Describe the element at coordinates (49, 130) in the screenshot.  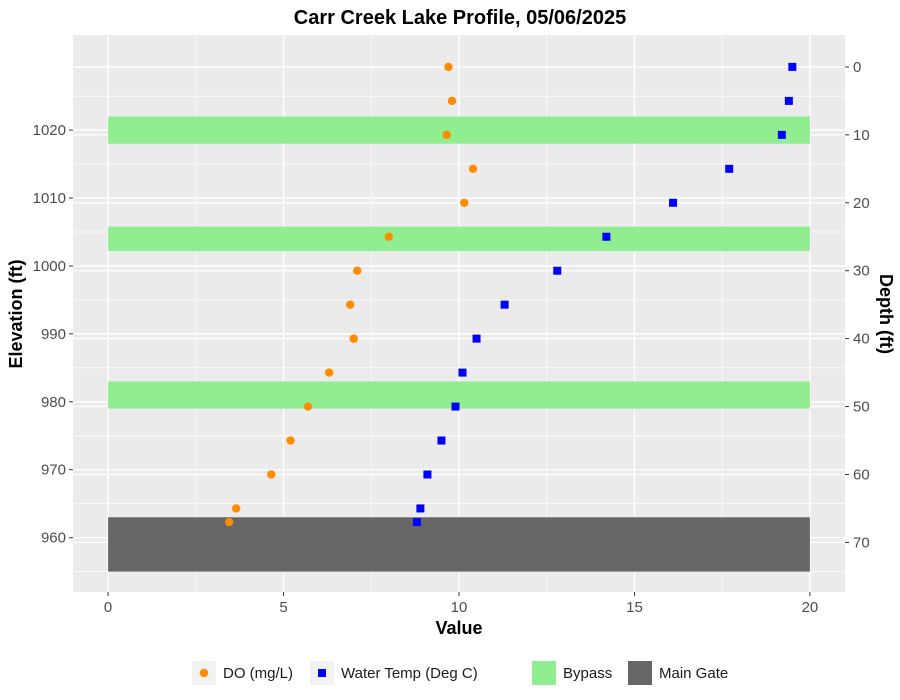
I see `y-tick-label: 1020` at that location.